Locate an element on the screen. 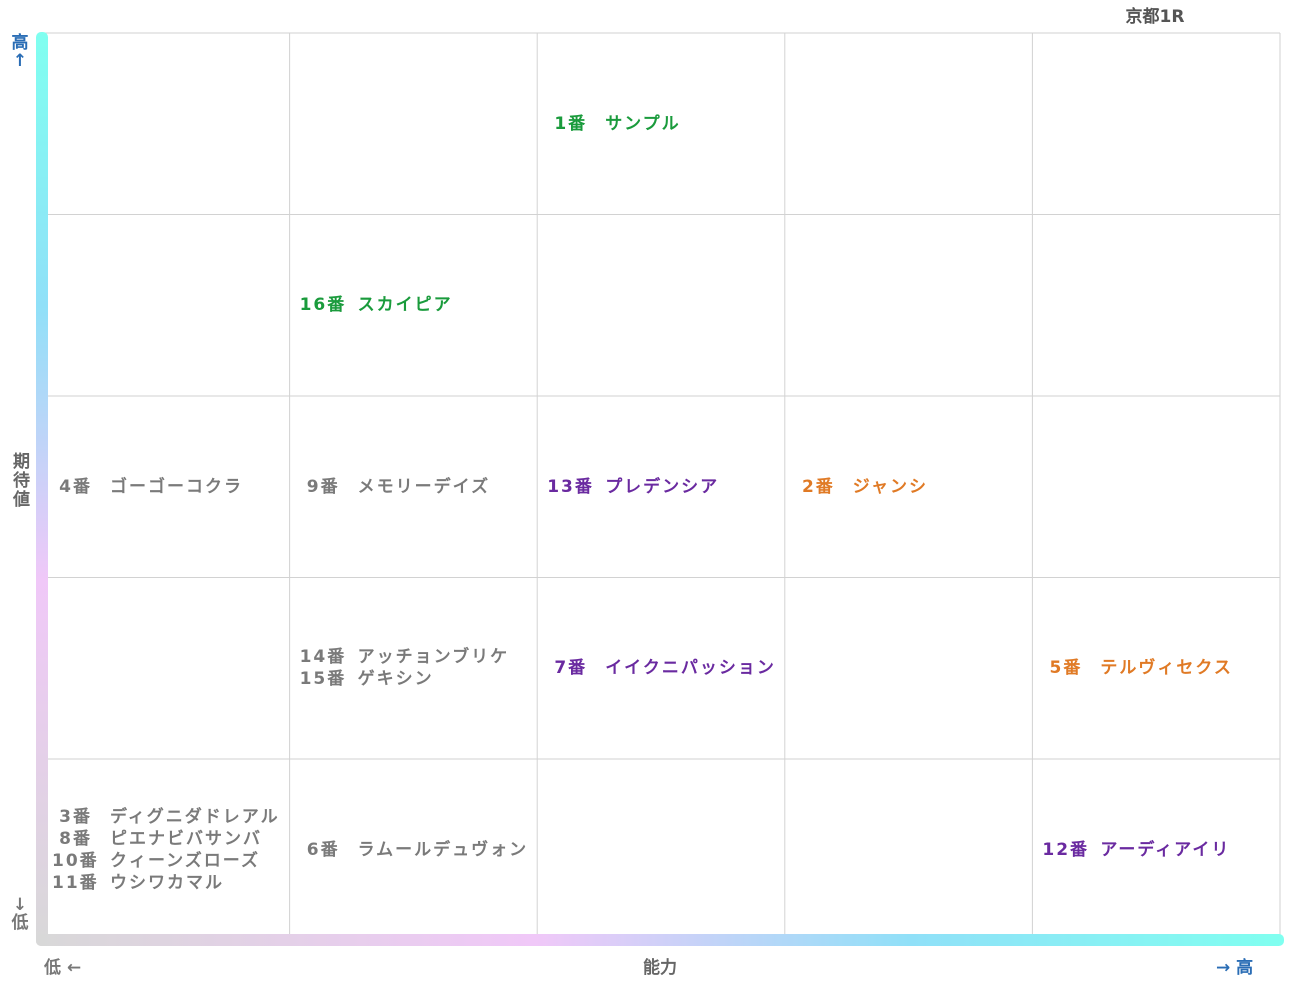  horse-name: ゲキシン is located at coordinates (395, 679).